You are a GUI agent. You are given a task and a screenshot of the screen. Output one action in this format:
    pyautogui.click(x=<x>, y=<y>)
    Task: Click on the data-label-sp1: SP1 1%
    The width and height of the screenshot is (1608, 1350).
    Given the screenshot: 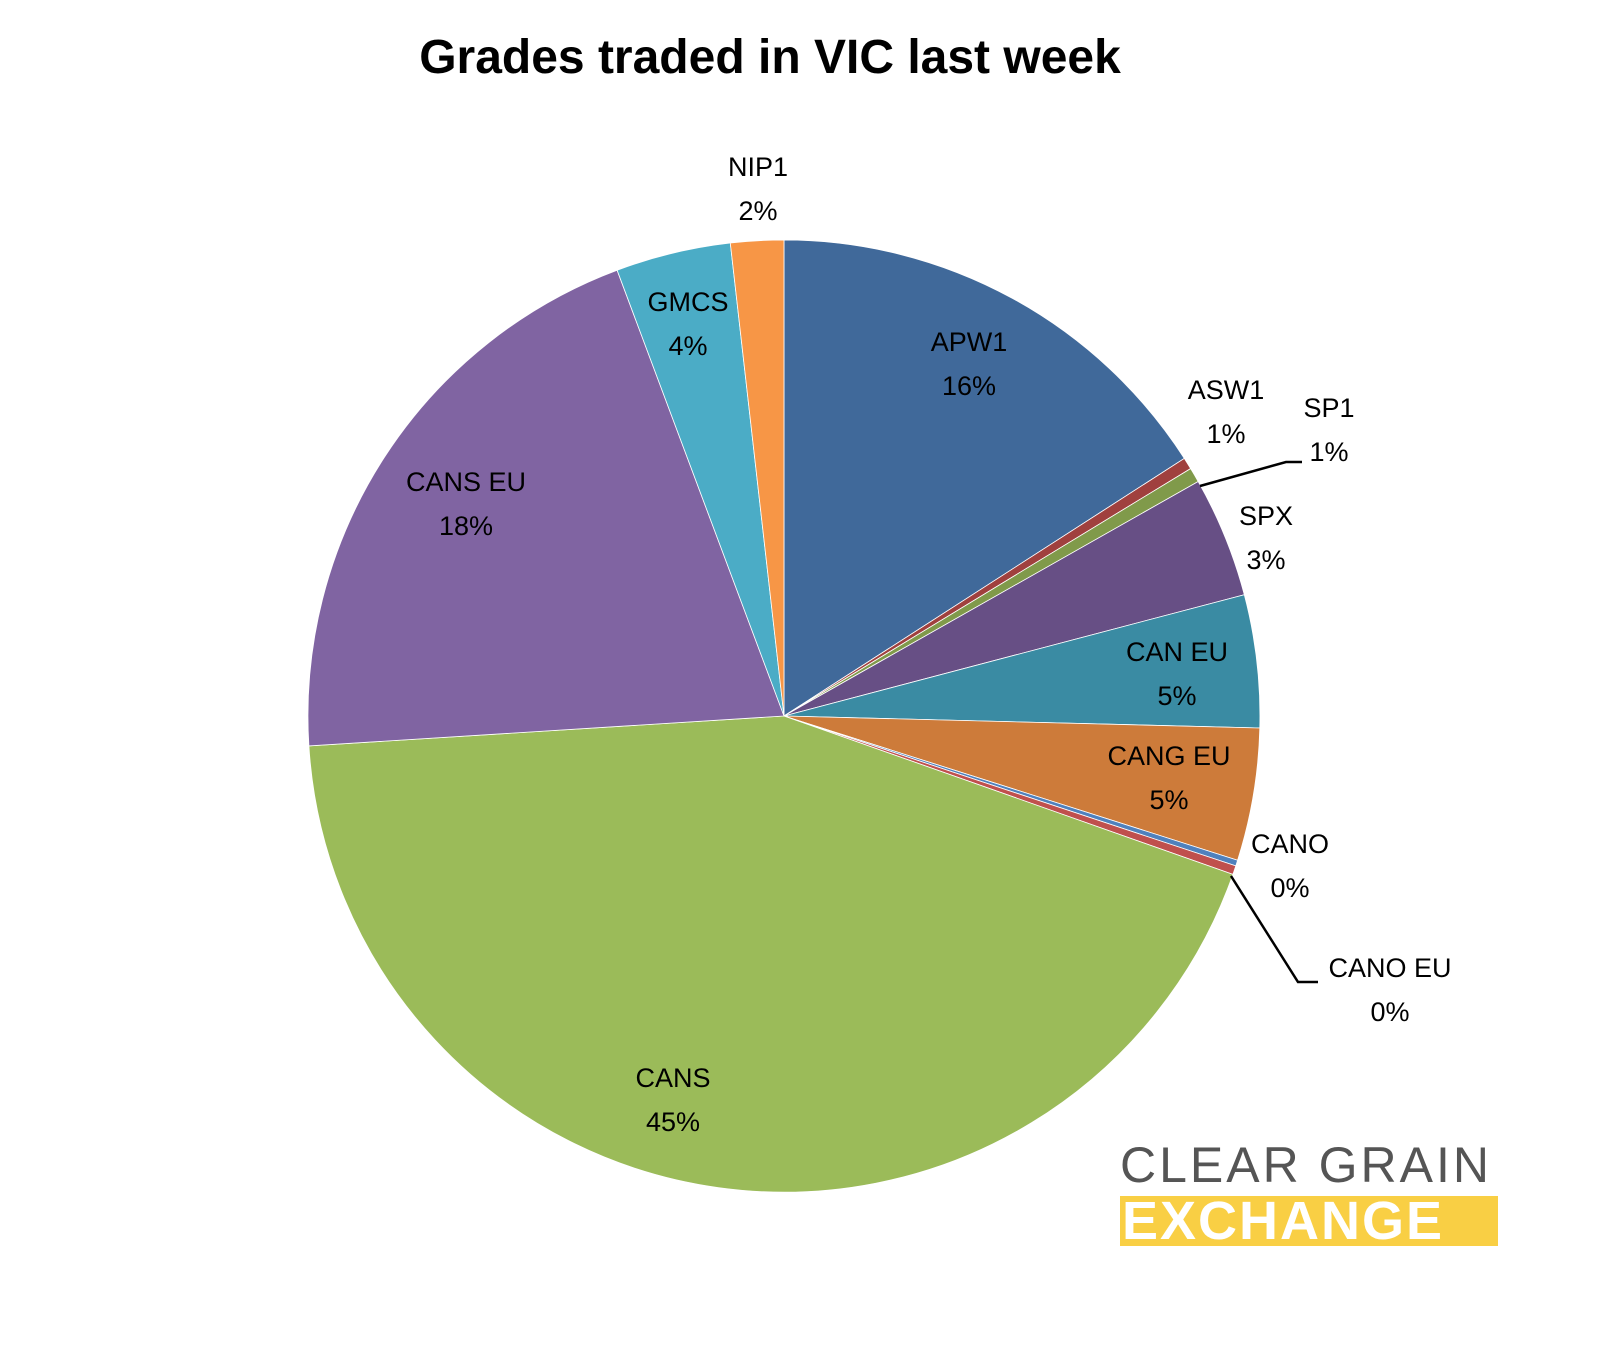 What is the action you would take?
    pyautogui.click(x=1329, y=430)
    